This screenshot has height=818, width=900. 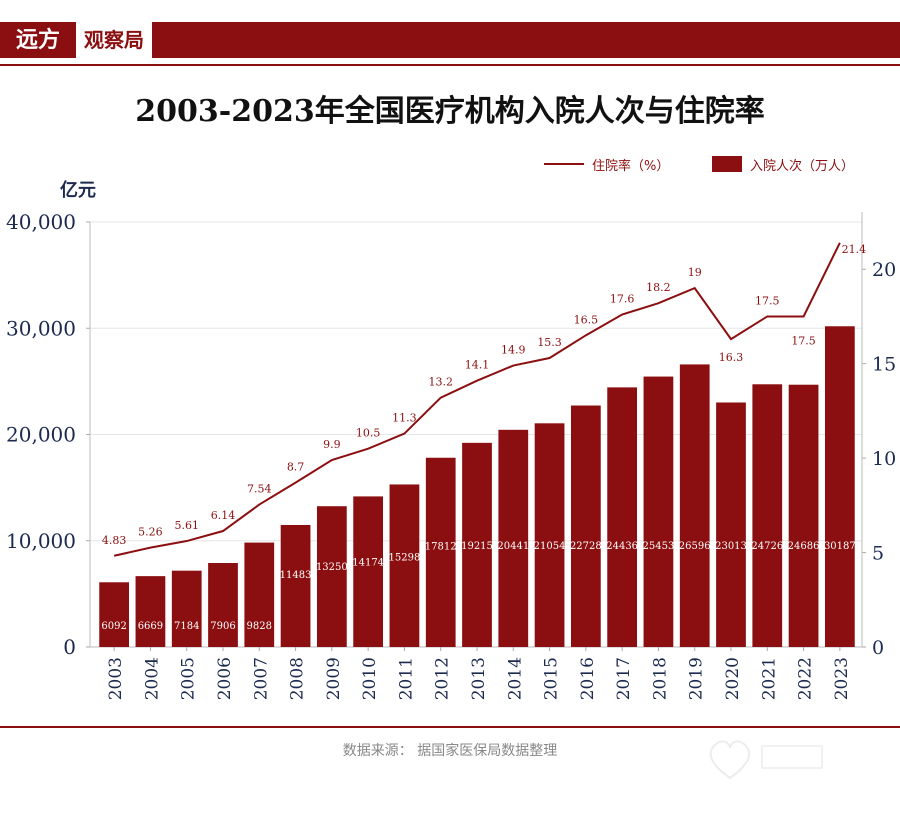 I want to click on line-value-label: 16.3, so click(x=731, y=357).